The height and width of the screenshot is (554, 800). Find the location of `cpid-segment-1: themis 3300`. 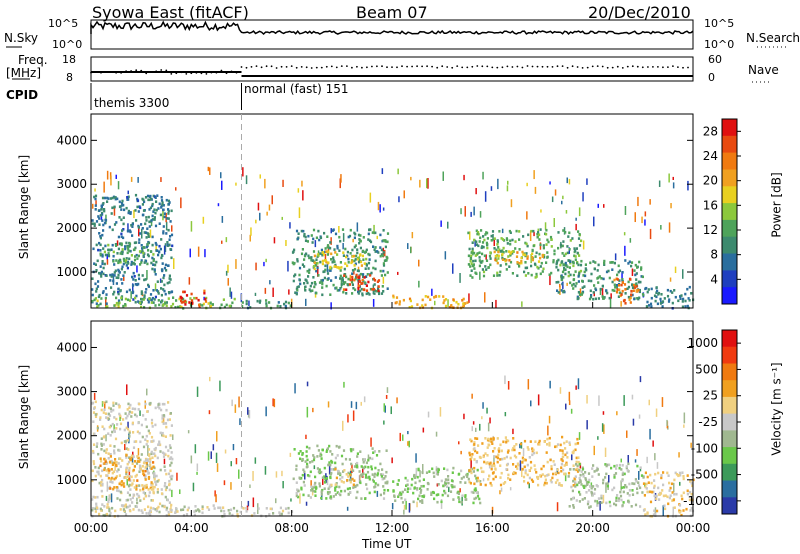

cpid-segment-1: themis 3300 is located at coordinates (132, 103).